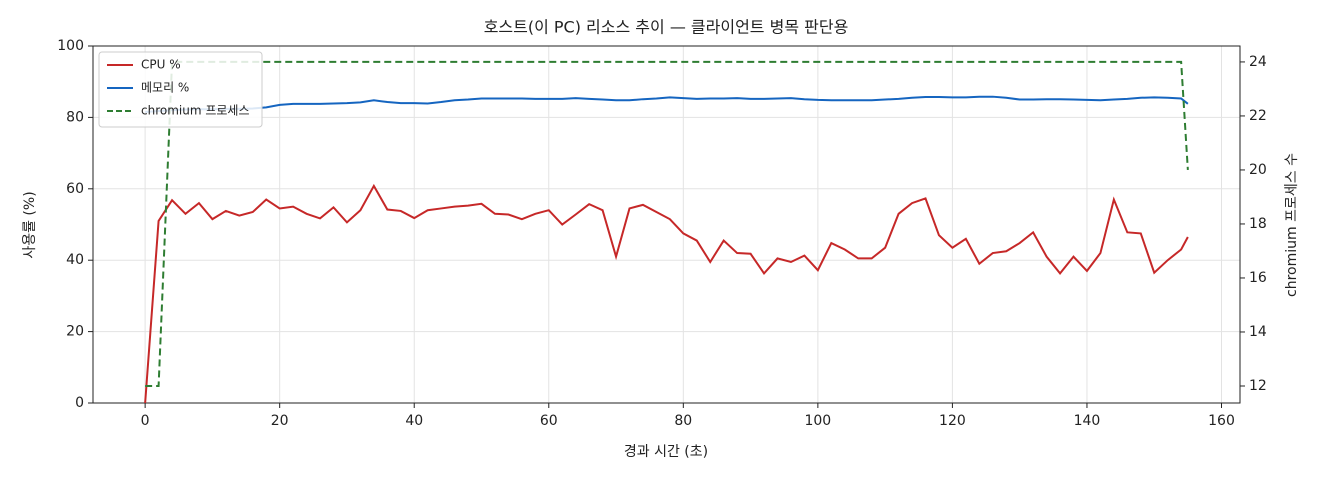  What do you see at coordinates (145, 421) in the screenshot?
I see `x-tick-label: 0` at bounding box center [145, 421].